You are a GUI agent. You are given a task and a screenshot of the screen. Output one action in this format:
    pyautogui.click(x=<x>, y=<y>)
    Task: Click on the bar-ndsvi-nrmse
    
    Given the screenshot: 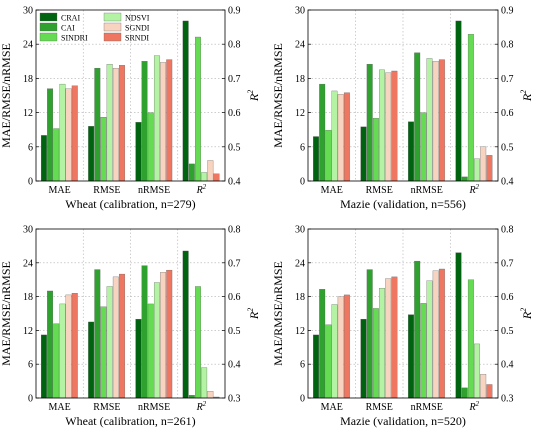 What is the action you would take?
    pyautogui.click(x=156, y=118)
    